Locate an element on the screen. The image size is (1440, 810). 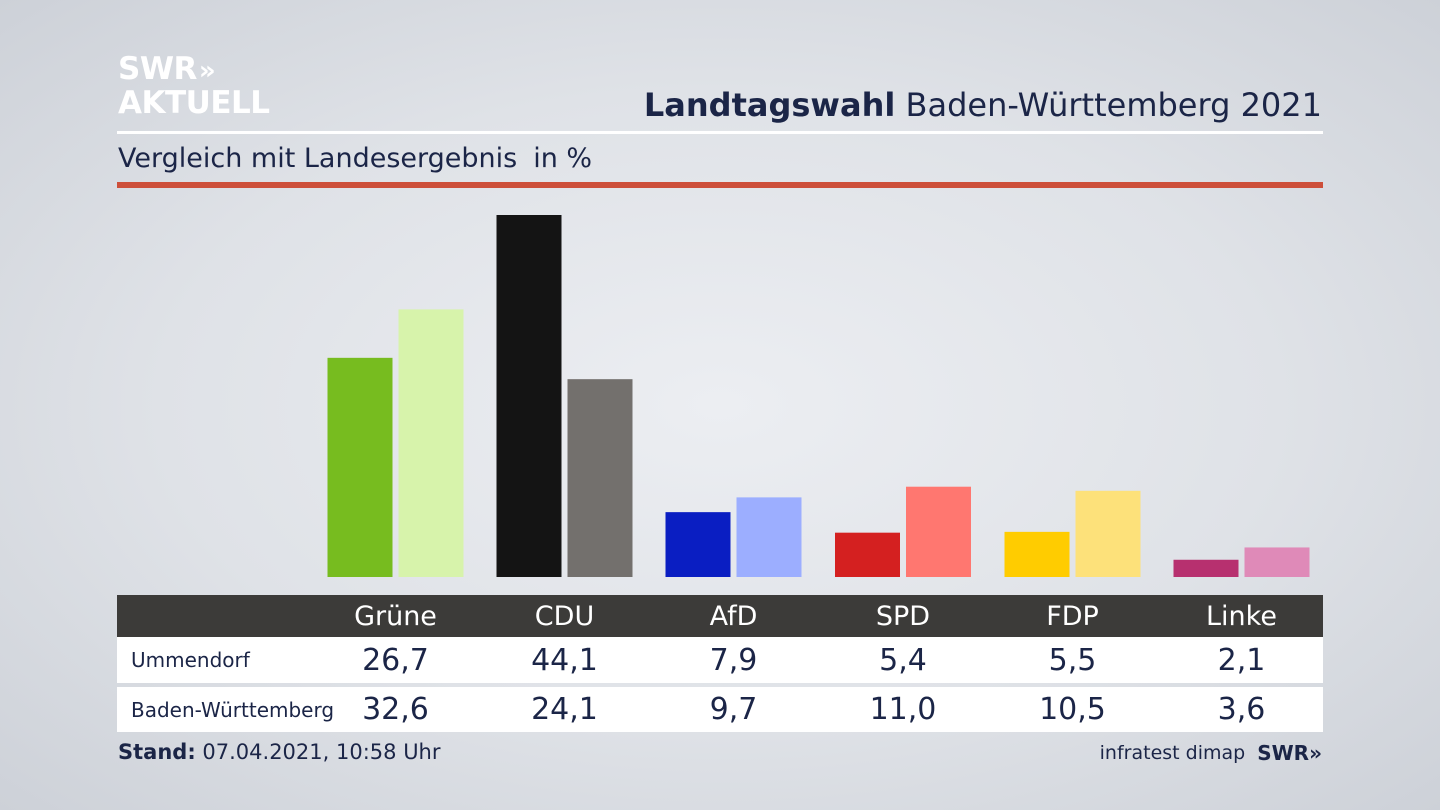
column-header: SPD is located at coordinates (903, 616).